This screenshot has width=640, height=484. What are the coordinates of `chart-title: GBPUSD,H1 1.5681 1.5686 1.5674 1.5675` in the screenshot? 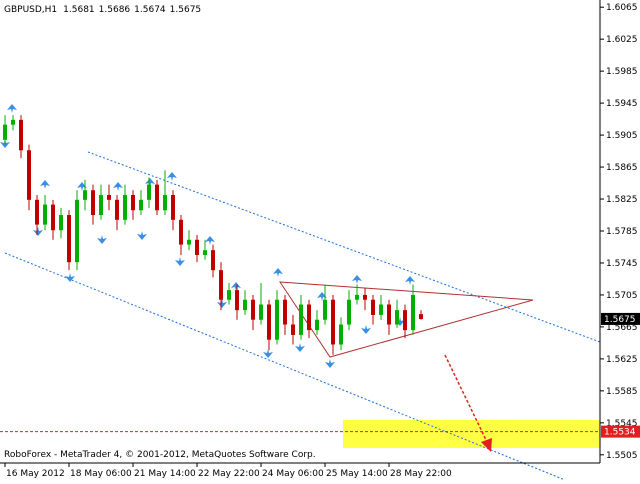 It's located at (102, 10).